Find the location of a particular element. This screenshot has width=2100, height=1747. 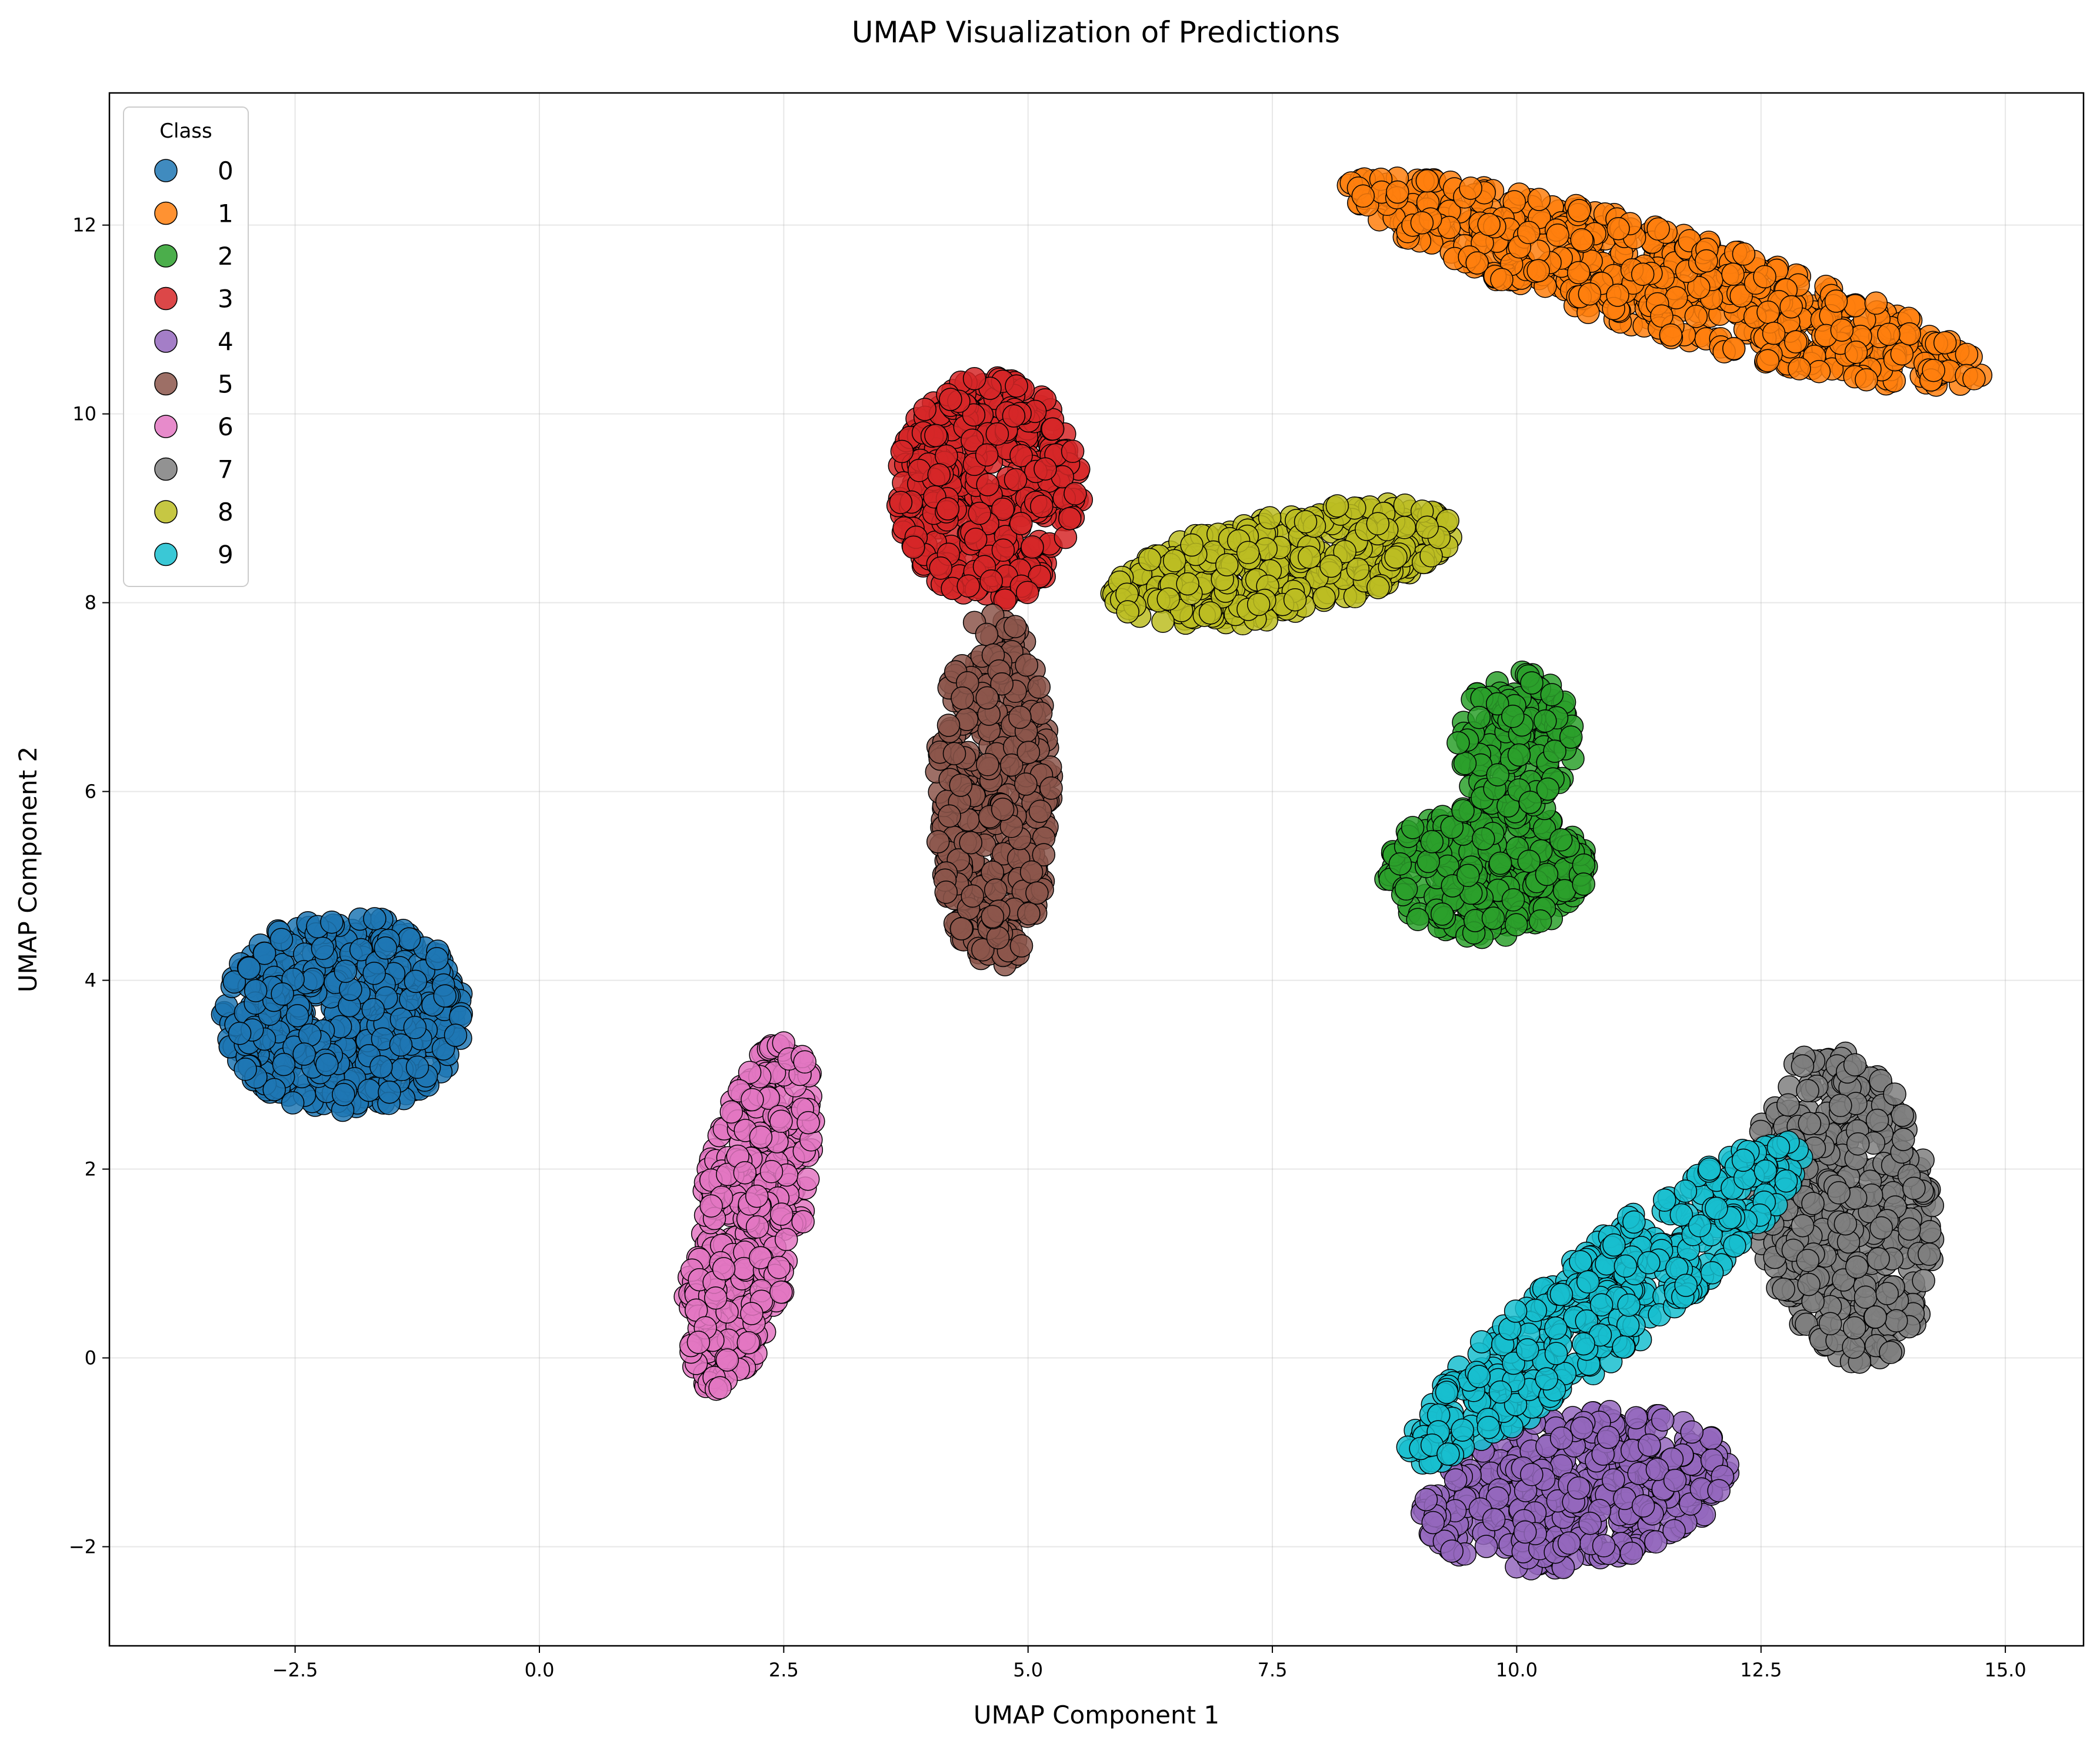

series-2-points is located at coordinates (1486, 805).